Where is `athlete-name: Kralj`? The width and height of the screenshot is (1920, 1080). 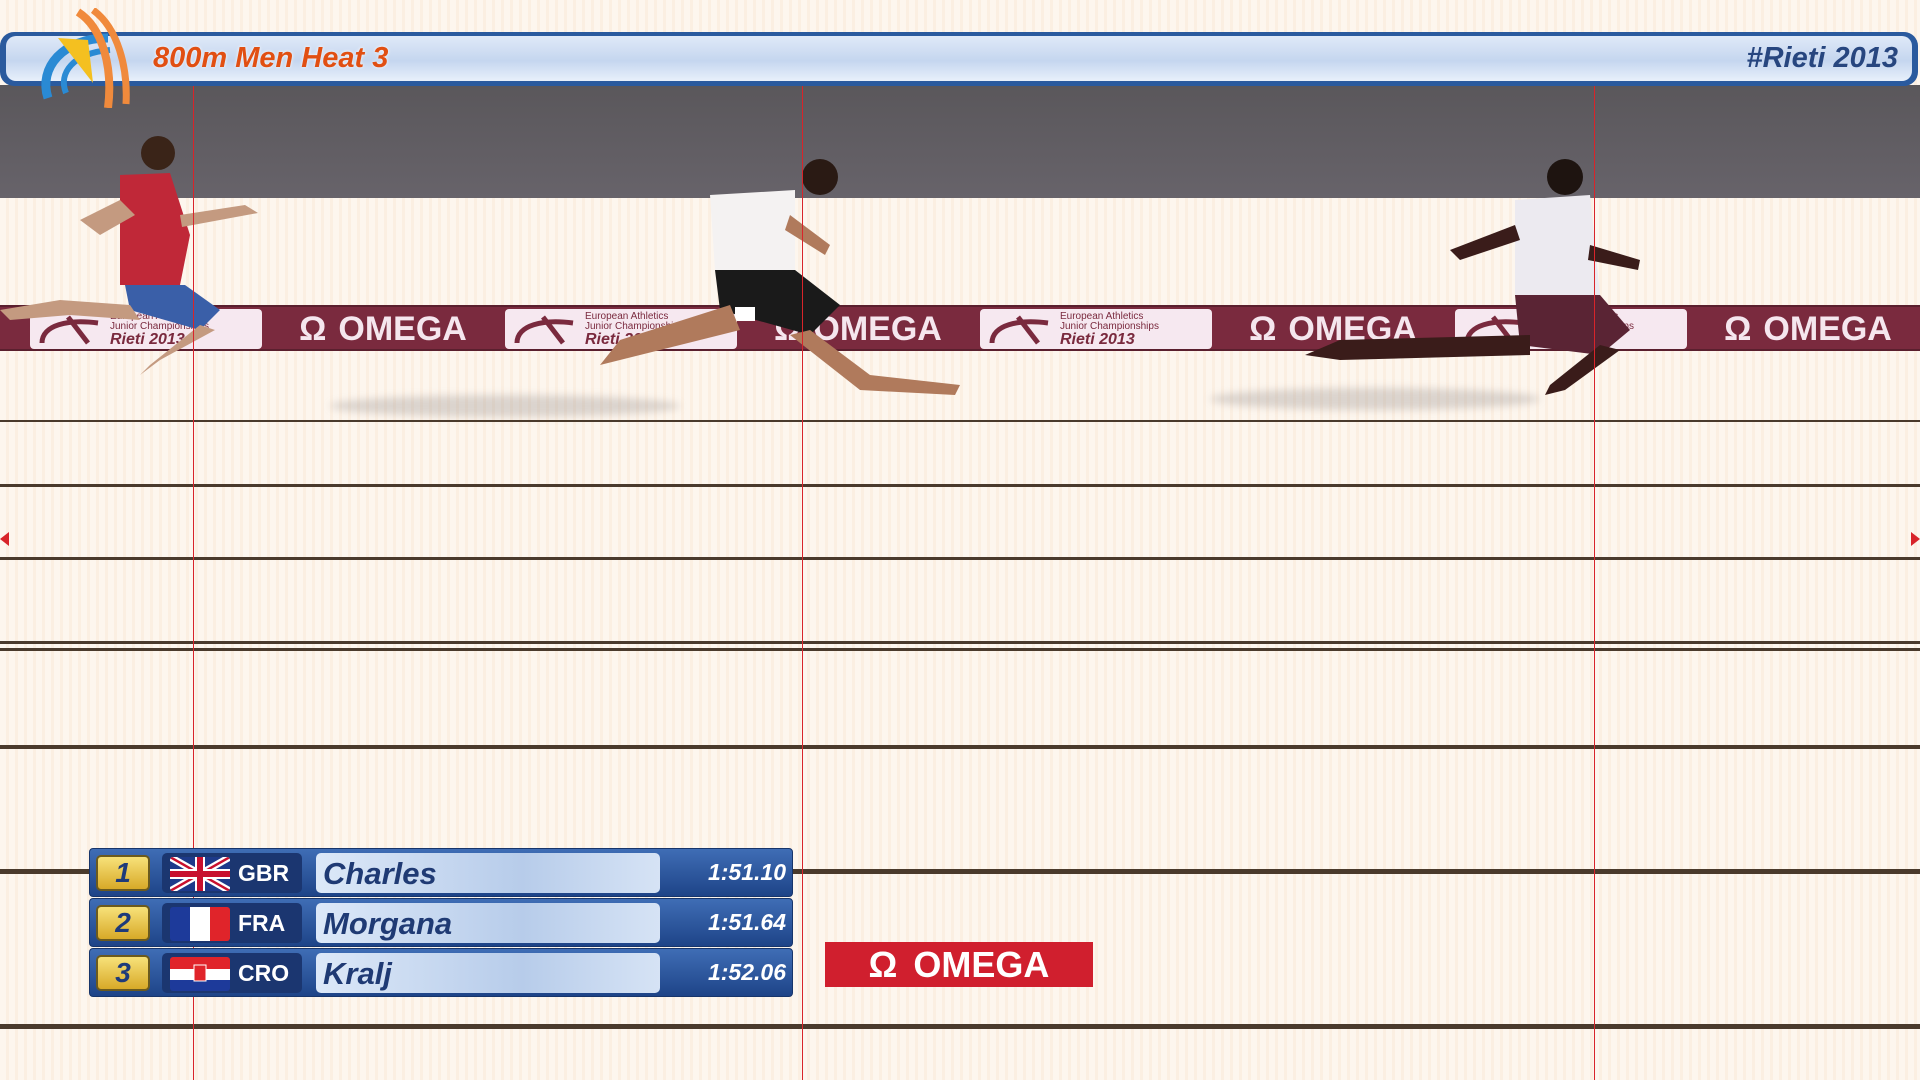 athlete-name: Kralj is located at coordinates (357, 973).